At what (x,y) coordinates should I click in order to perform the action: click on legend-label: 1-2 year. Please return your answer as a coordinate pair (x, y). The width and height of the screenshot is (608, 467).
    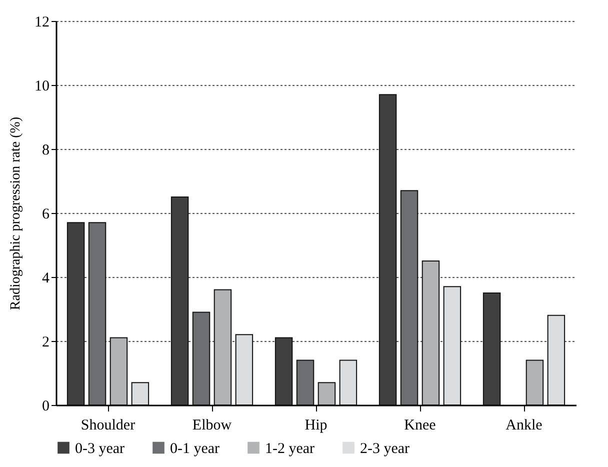
    Looking at the image, I should click on (290, 448).